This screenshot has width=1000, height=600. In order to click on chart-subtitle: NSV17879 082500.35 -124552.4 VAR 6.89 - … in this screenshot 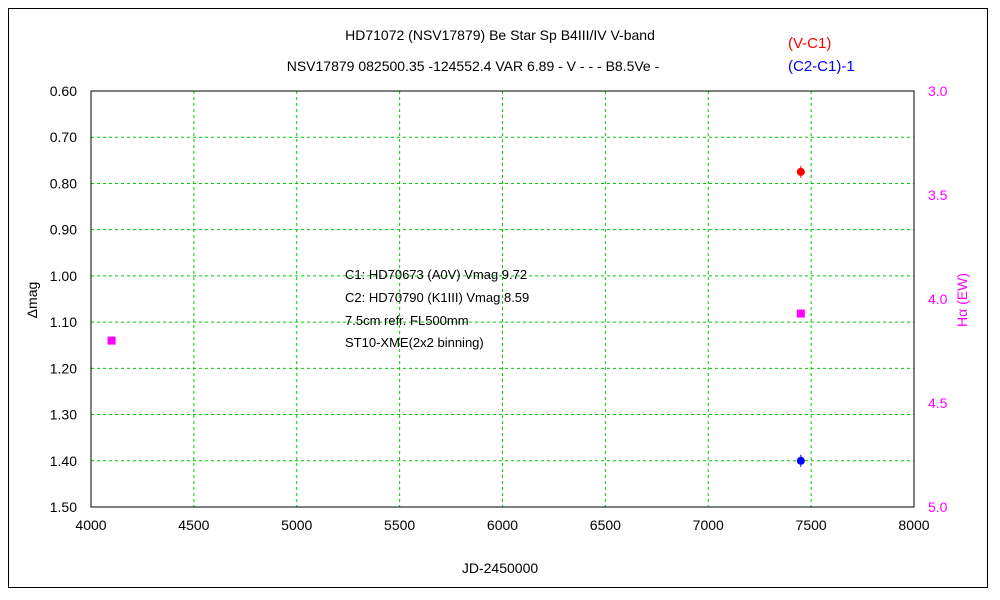, I will do `click(473, 66)`.